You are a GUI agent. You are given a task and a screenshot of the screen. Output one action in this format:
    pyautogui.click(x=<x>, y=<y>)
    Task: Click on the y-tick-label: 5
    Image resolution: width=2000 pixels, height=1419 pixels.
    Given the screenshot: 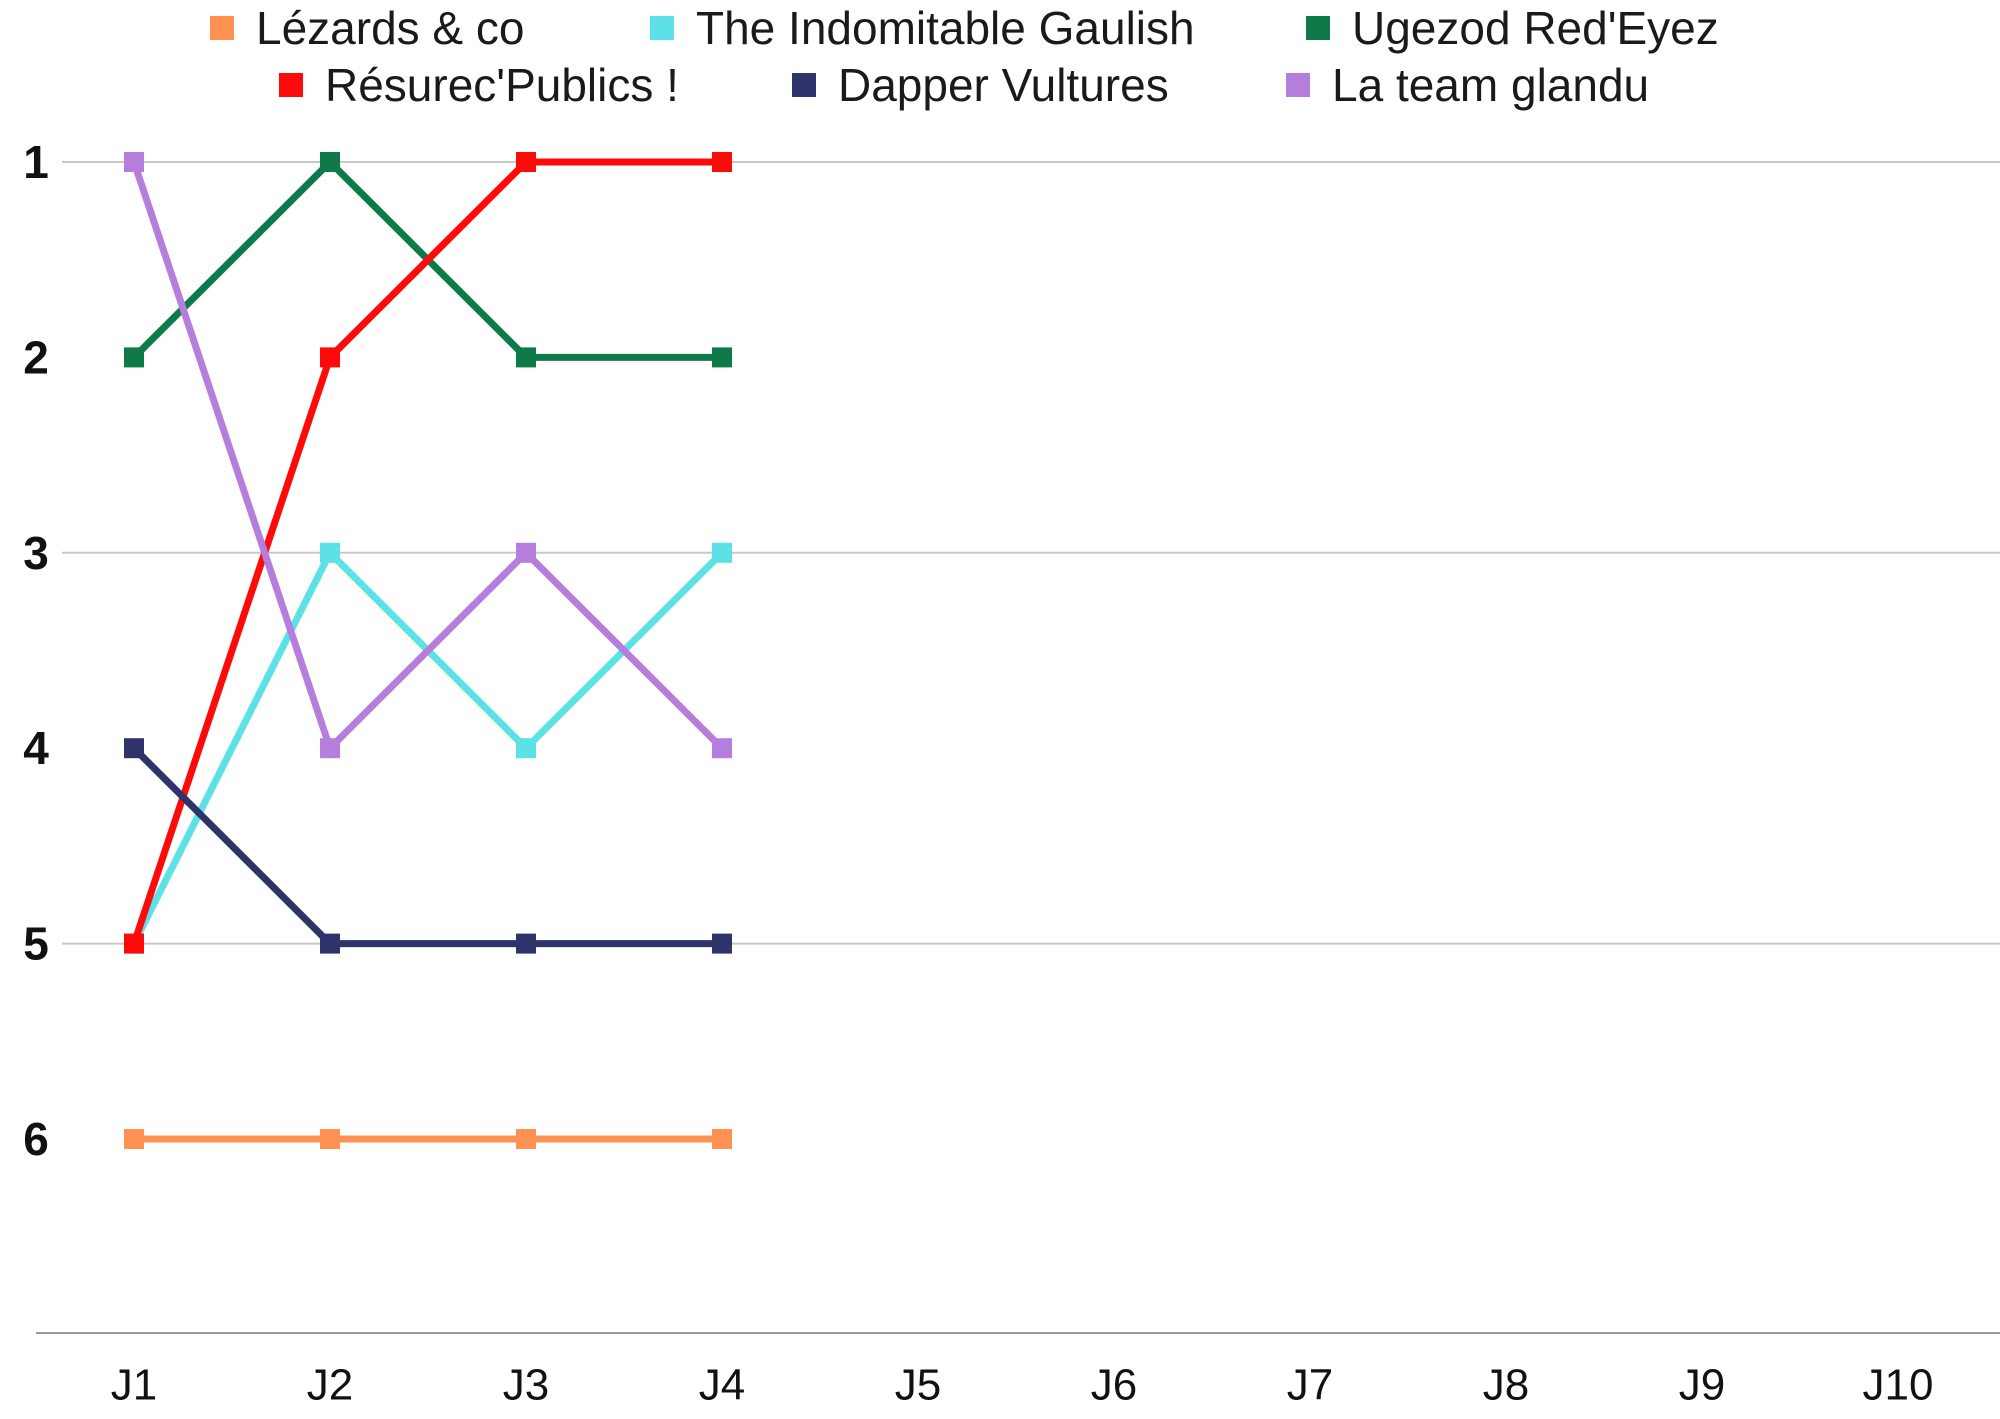 What is the action you would take?
    pyautogui.click(x=36, y=944)
    